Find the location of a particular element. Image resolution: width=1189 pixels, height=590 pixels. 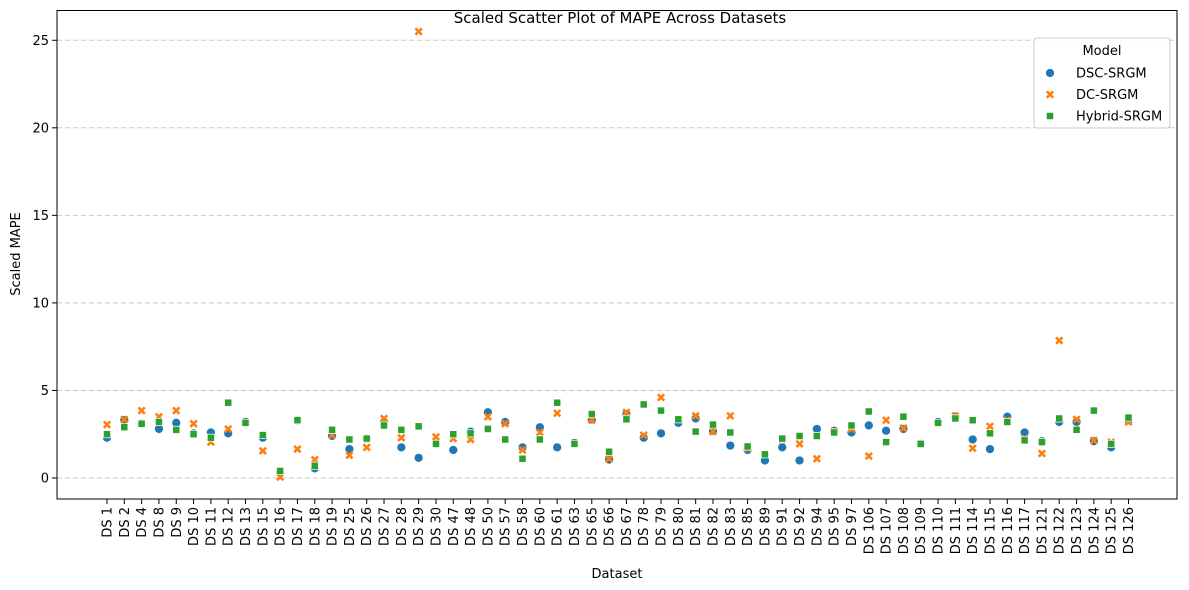

x-tick-label: DS 9 is located at coordinates (177, 522).